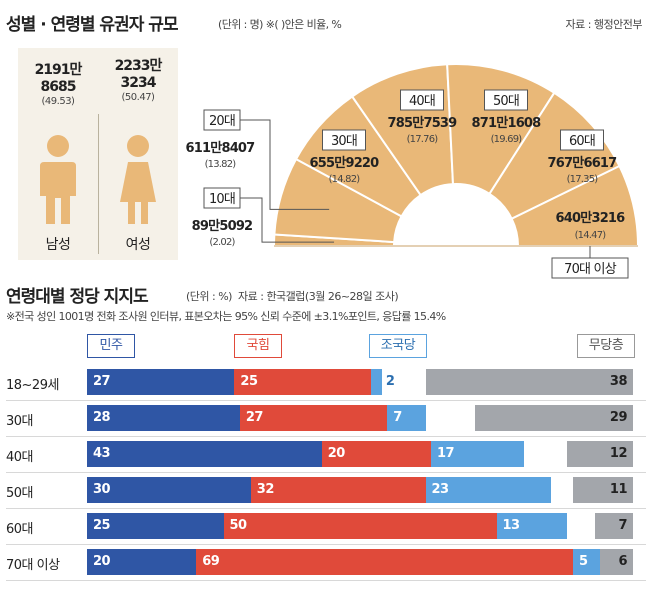  What do you see at coordinates (102, 525) in the screenshot?
I see `bar-value-민주-4: 25` at bounding box center [102, 525].